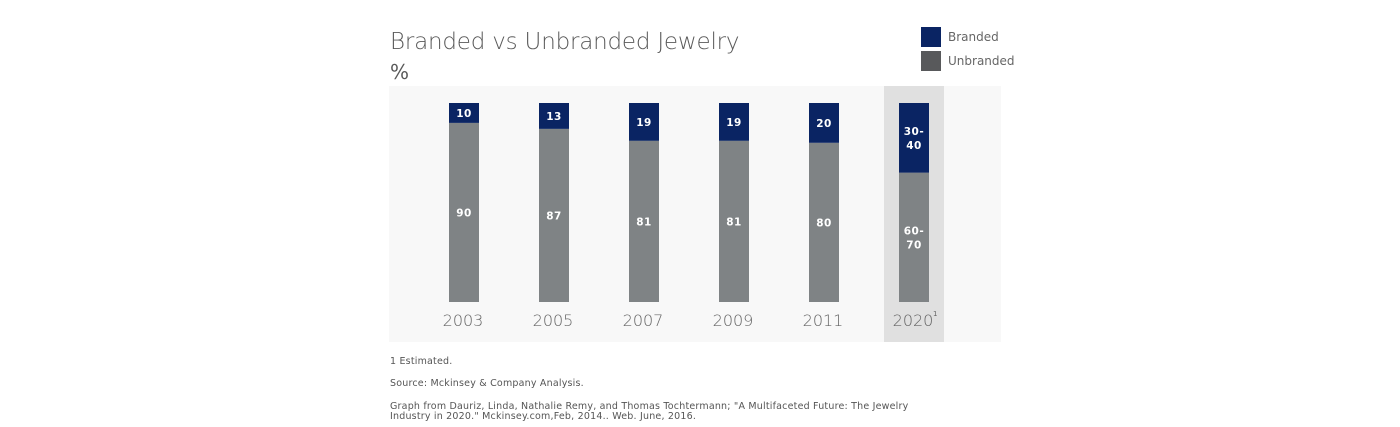  I want to click on x-tick-2005: 2005, so click(553, 320).